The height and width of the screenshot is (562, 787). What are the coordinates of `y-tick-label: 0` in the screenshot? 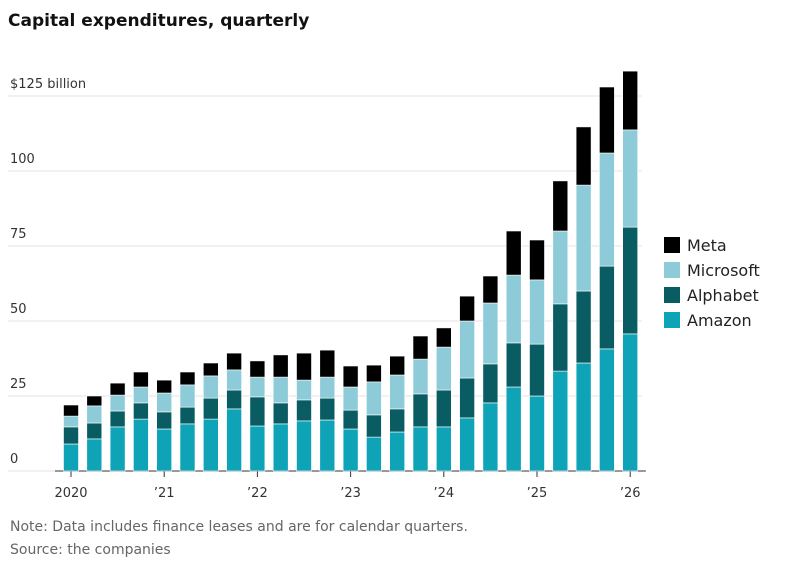 It's located at (14, 459).